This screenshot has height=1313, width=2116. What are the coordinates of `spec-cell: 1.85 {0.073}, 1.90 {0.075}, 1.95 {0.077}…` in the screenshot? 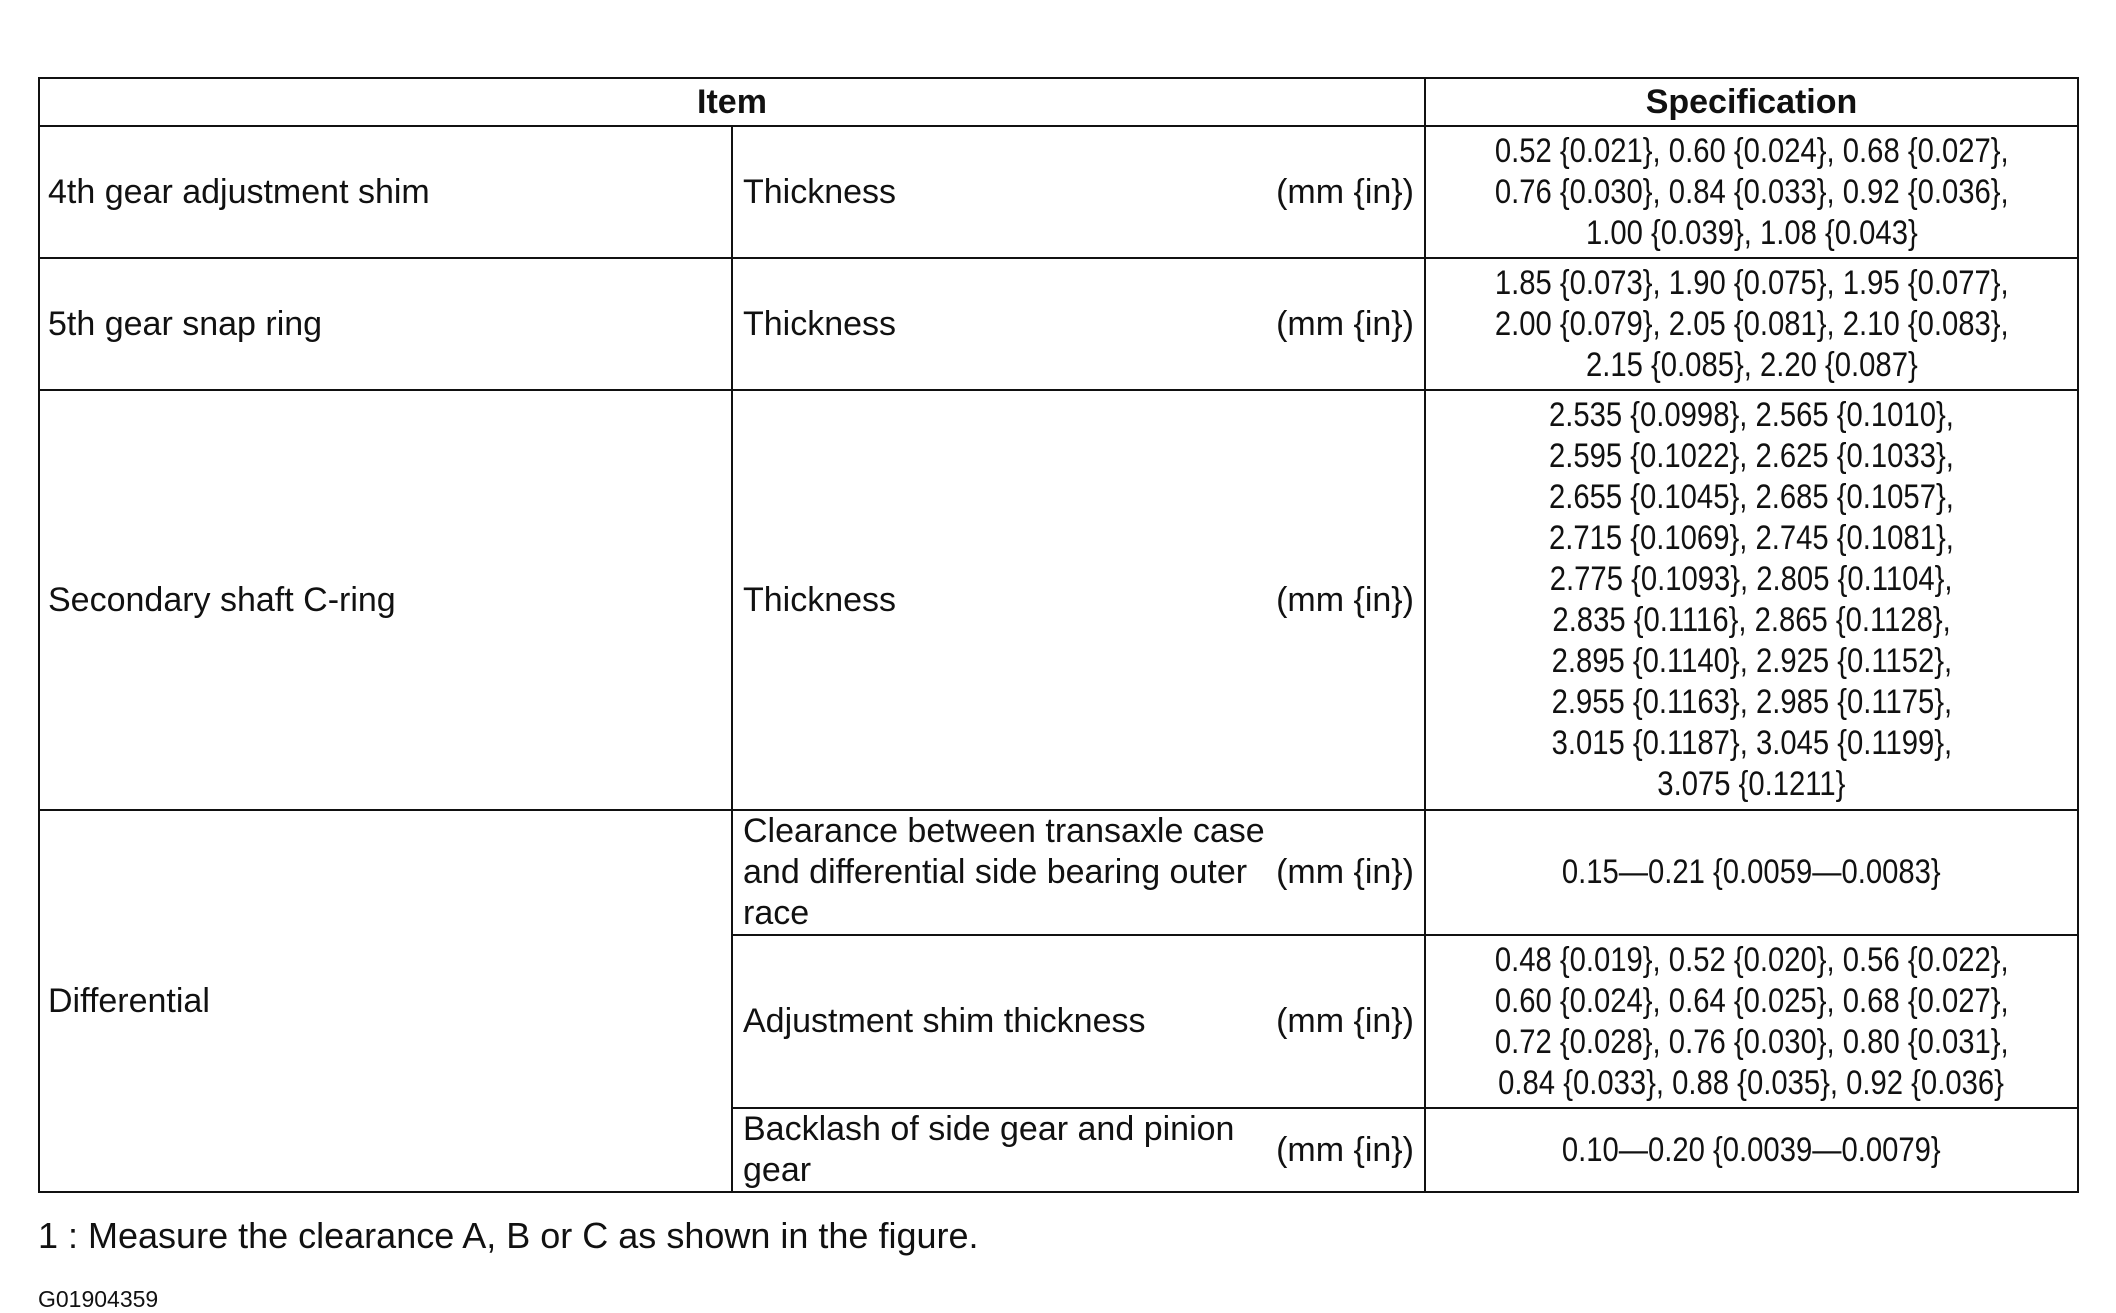 It's located at (1751, 324).